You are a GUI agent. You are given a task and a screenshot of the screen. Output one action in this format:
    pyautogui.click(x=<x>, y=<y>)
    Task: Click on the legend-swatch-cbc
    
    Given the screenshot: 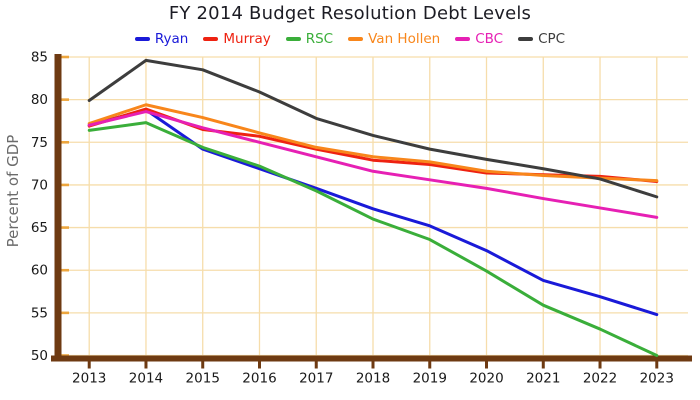 What is the action you would take?
    pyautogui.click(x=463, y=39)
    